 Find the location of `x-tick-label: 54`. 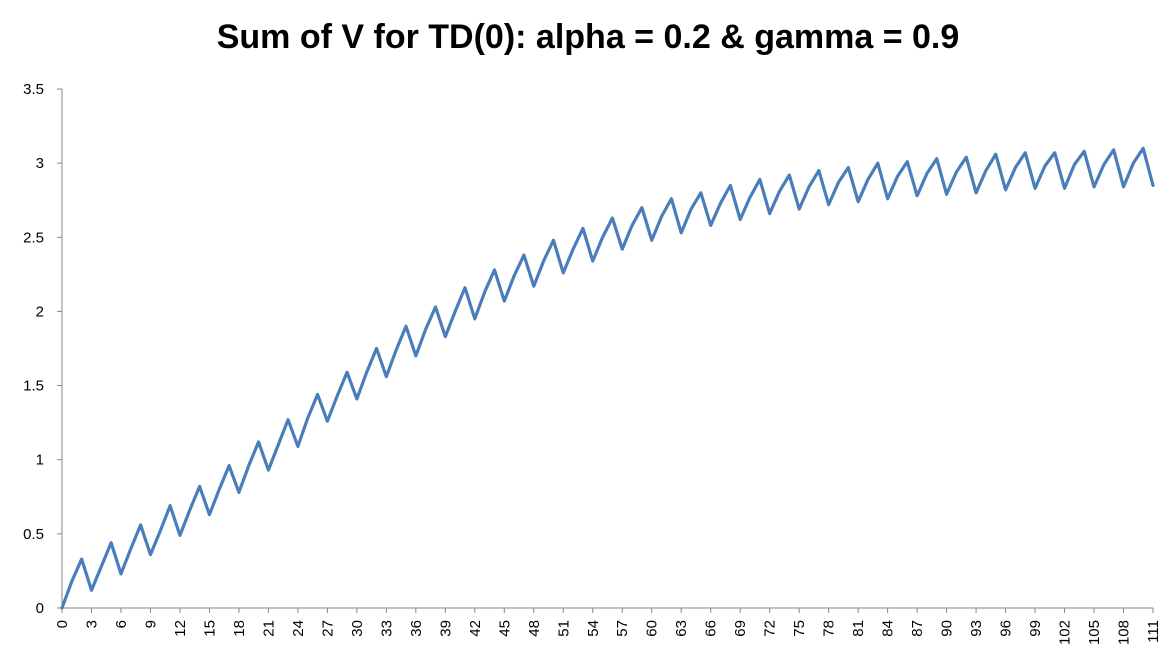

x-tick-label: 54 is located at coordinates (593, 628).